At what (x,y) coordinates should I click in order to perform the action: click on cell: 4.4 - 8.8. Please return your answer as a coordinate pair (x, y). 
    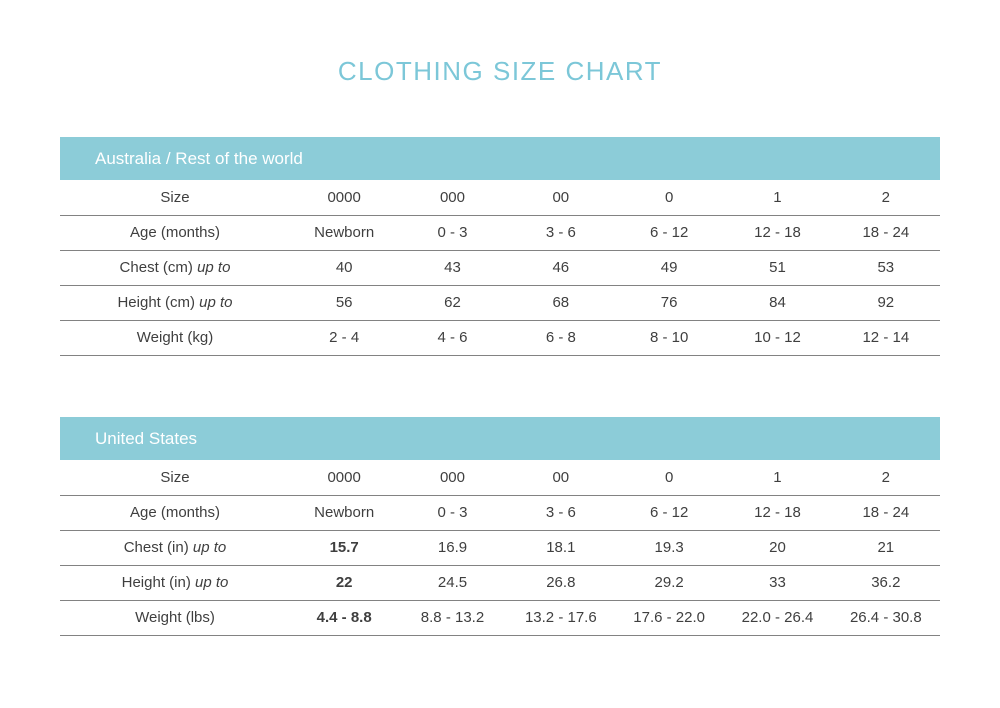
    Looking at the image, I should click on (344, 618).